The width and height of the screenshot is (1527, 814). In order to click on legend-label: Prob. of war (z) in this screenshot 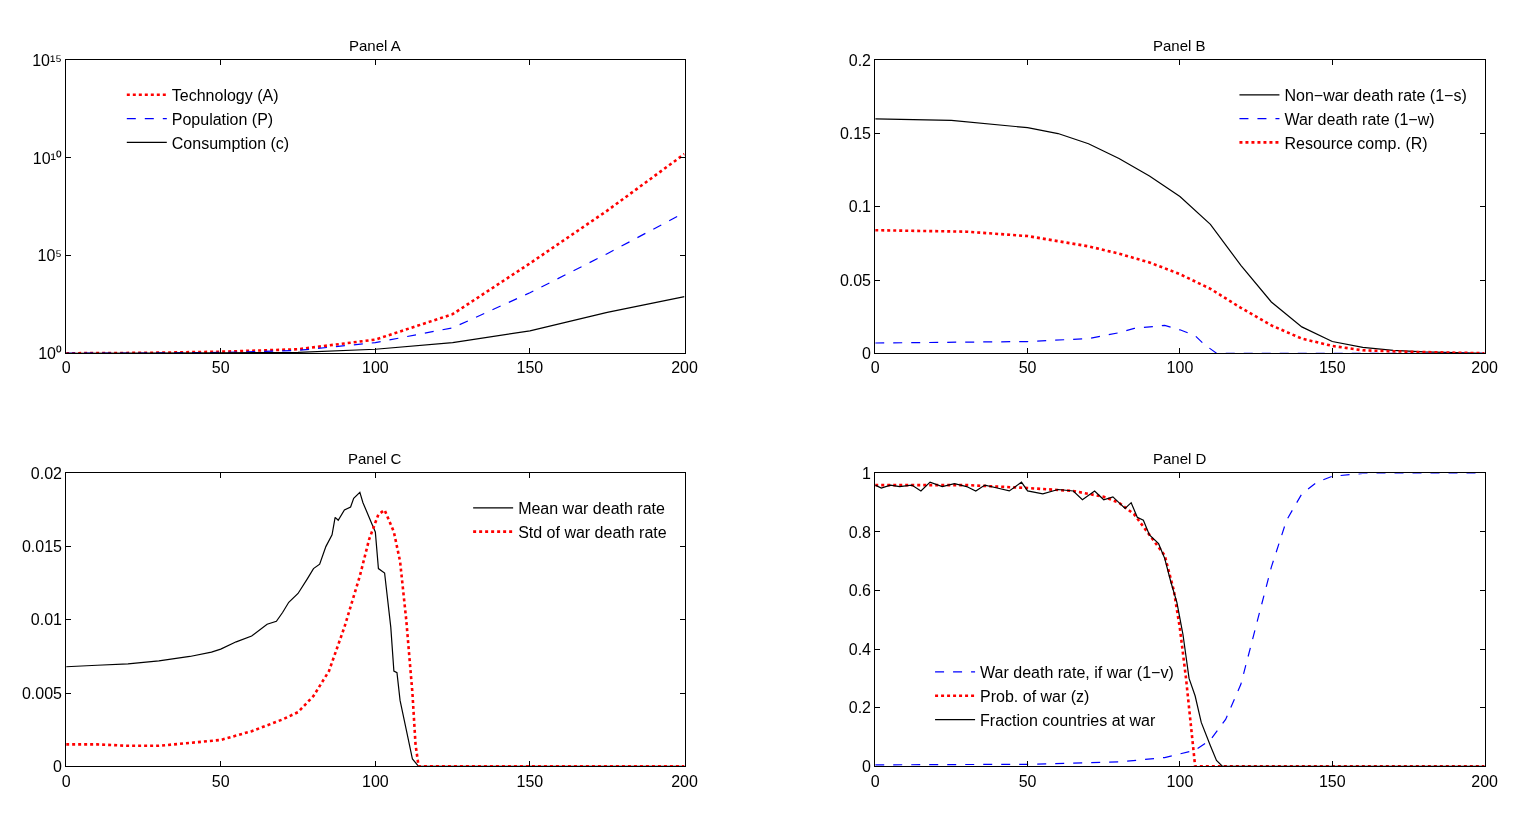, I will do `click(1035, 696)`.